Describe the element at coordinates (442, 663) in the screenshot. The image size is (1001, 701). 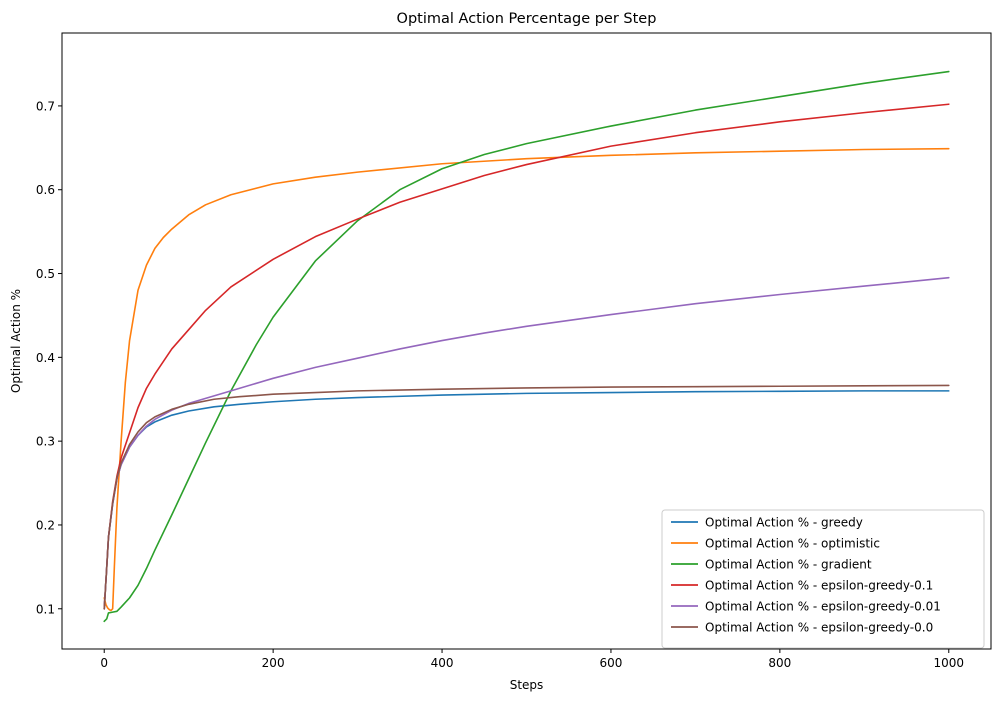
I see `x-tick-label: 400` at that location.